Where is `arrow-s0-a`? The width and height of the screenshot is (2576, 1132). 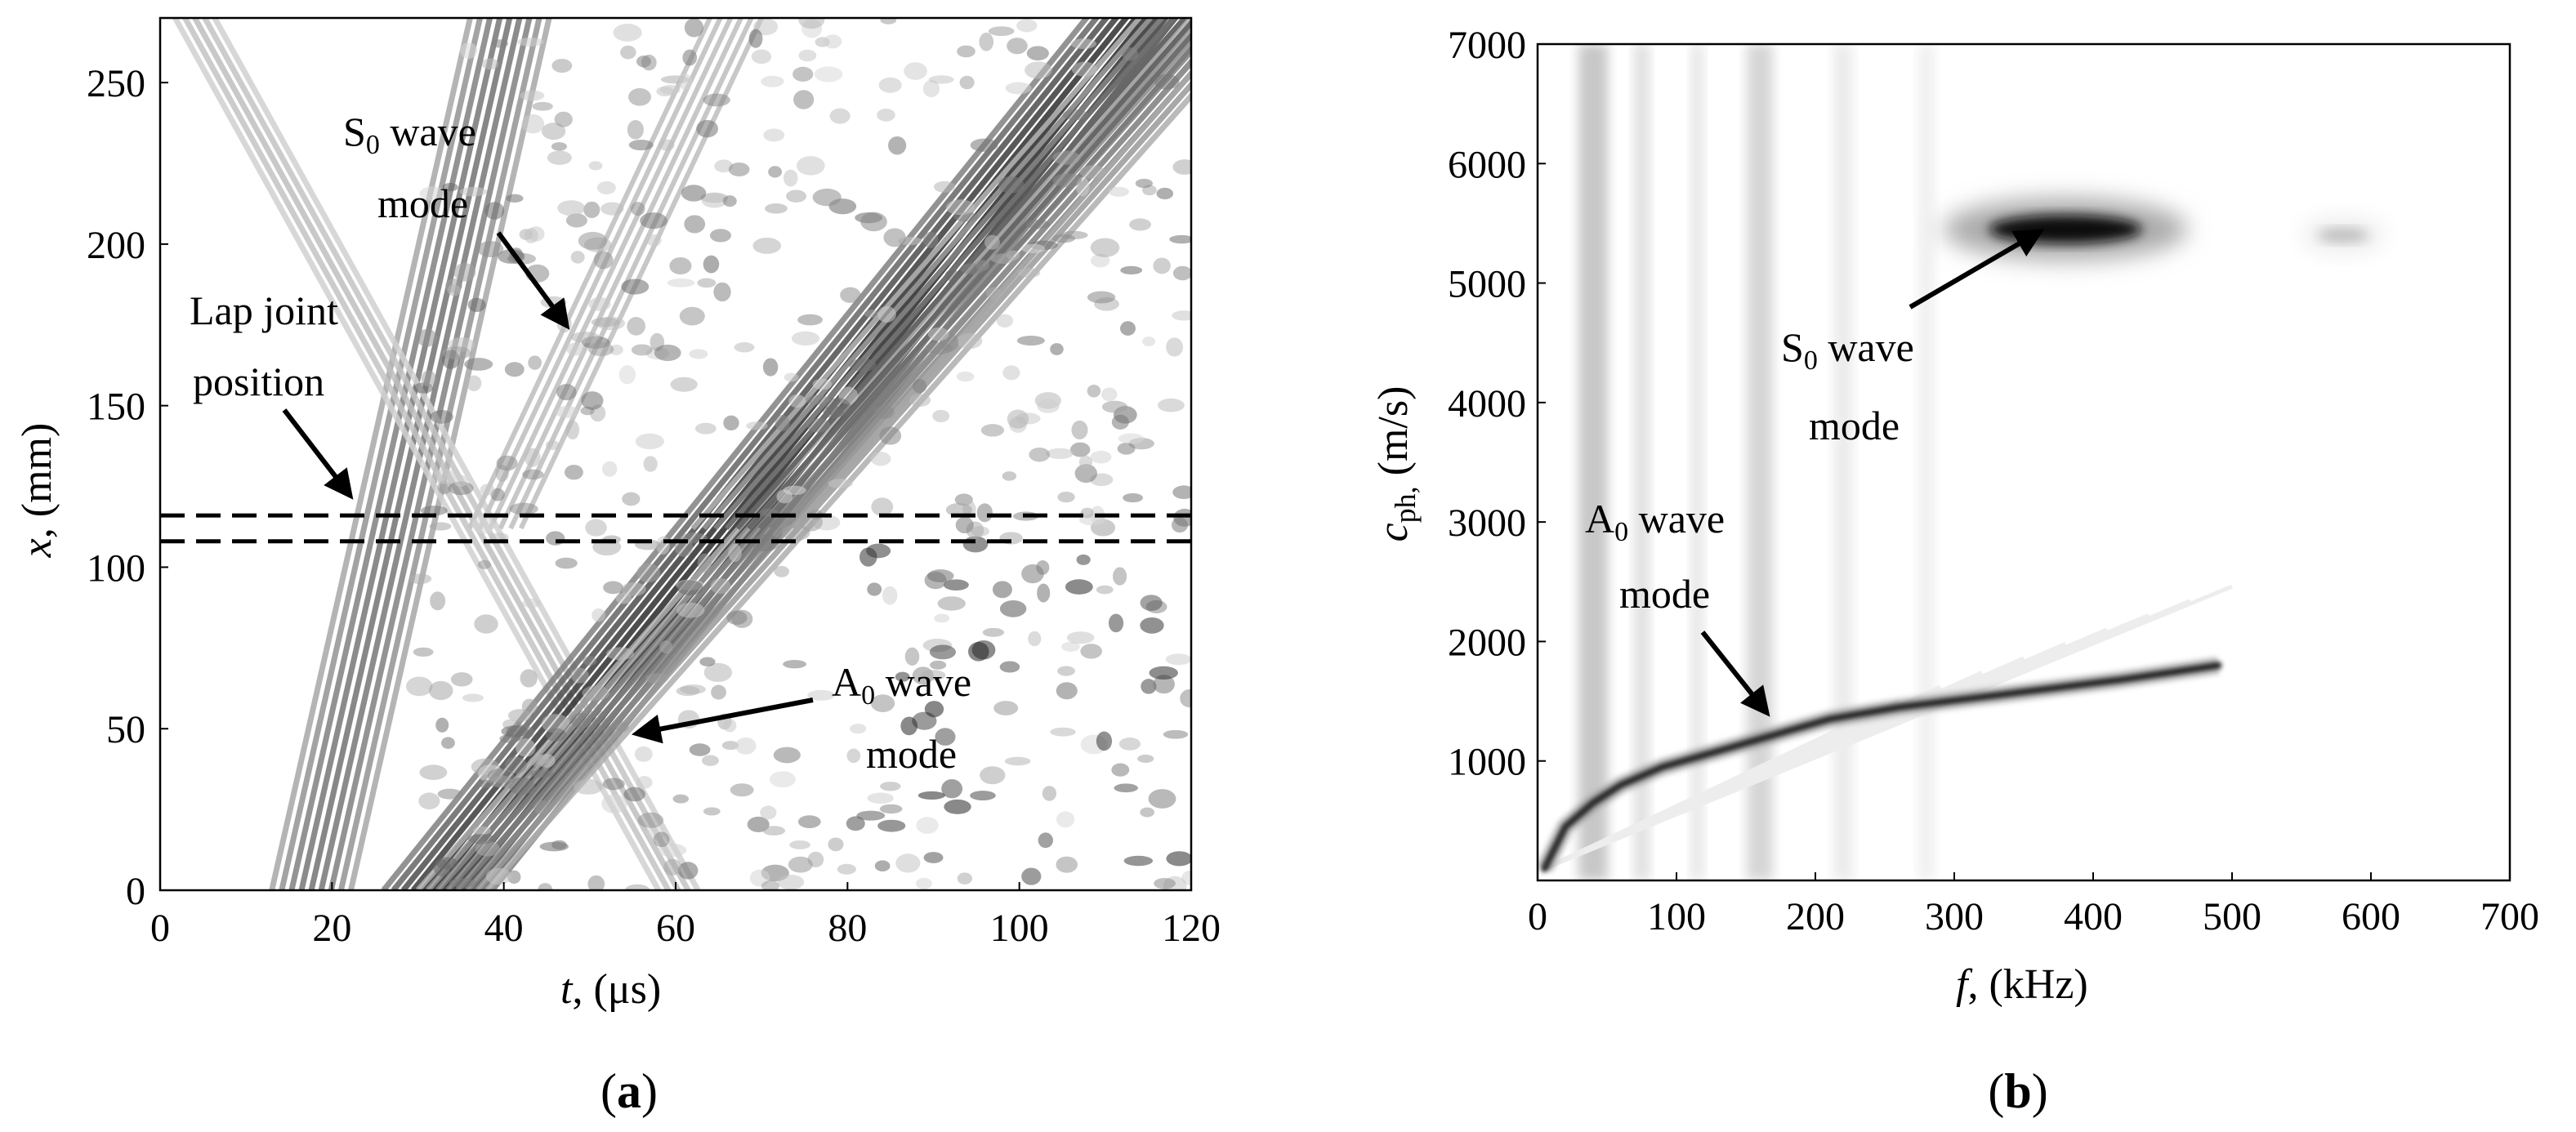
arrow-s0-a is located at coordinates (533, 280).